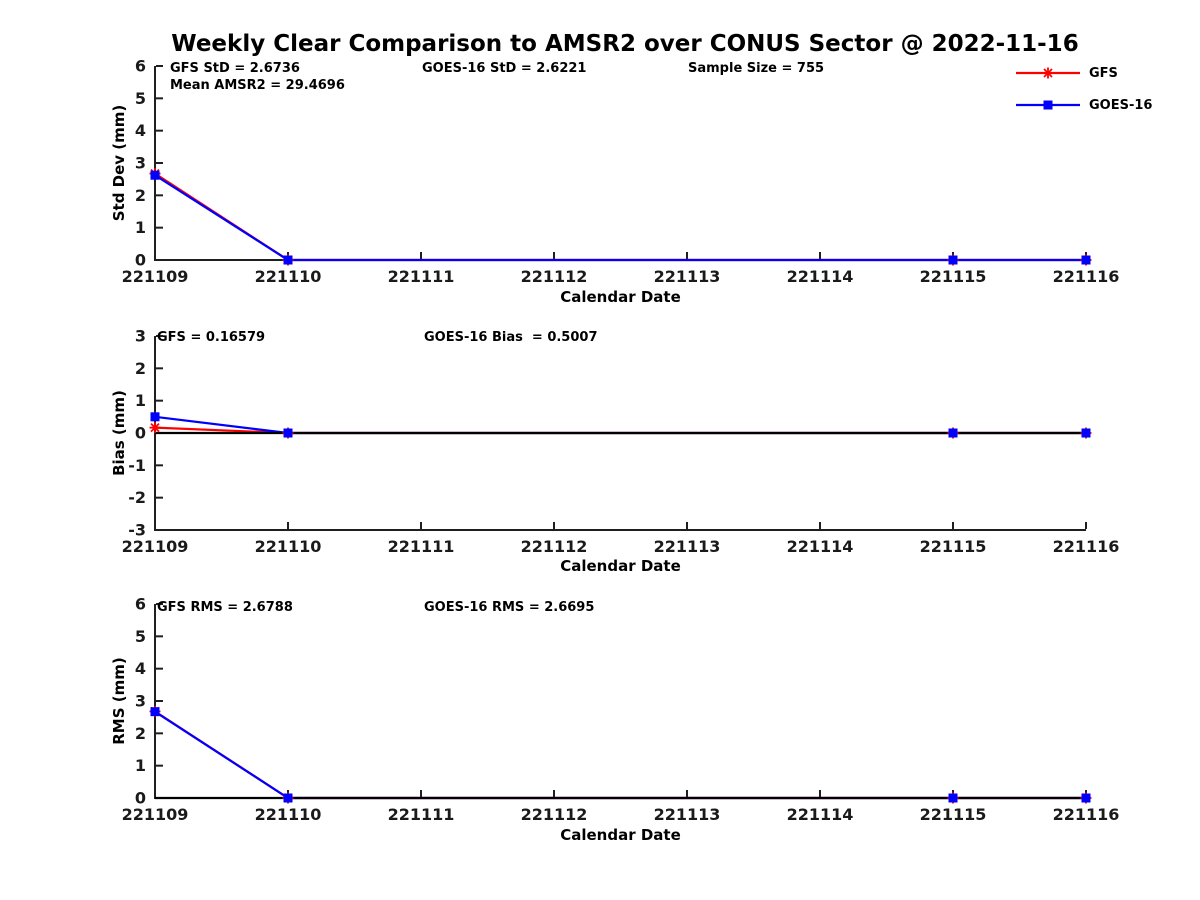 The height and width of the screenshot is (900, 1200). Describe the element at coordinates (1048, 105) in the screenshot. I see `goes16-line-marker-icon` at that location.